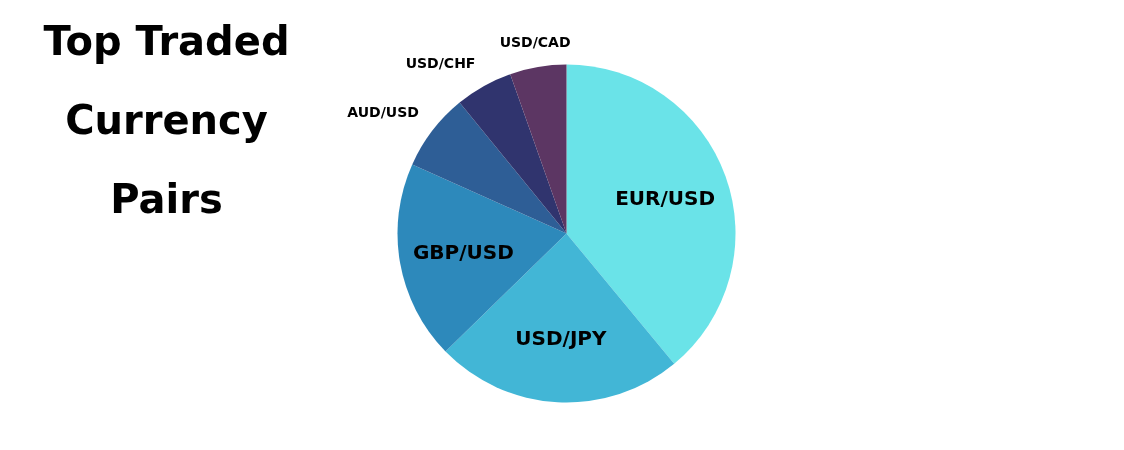 This screenshot has height=450, width=1124. What do you see at coordinates (463, 251) in the screenshot?
I see `slice-label: GBP/USD` at bounding box center [463, 251].